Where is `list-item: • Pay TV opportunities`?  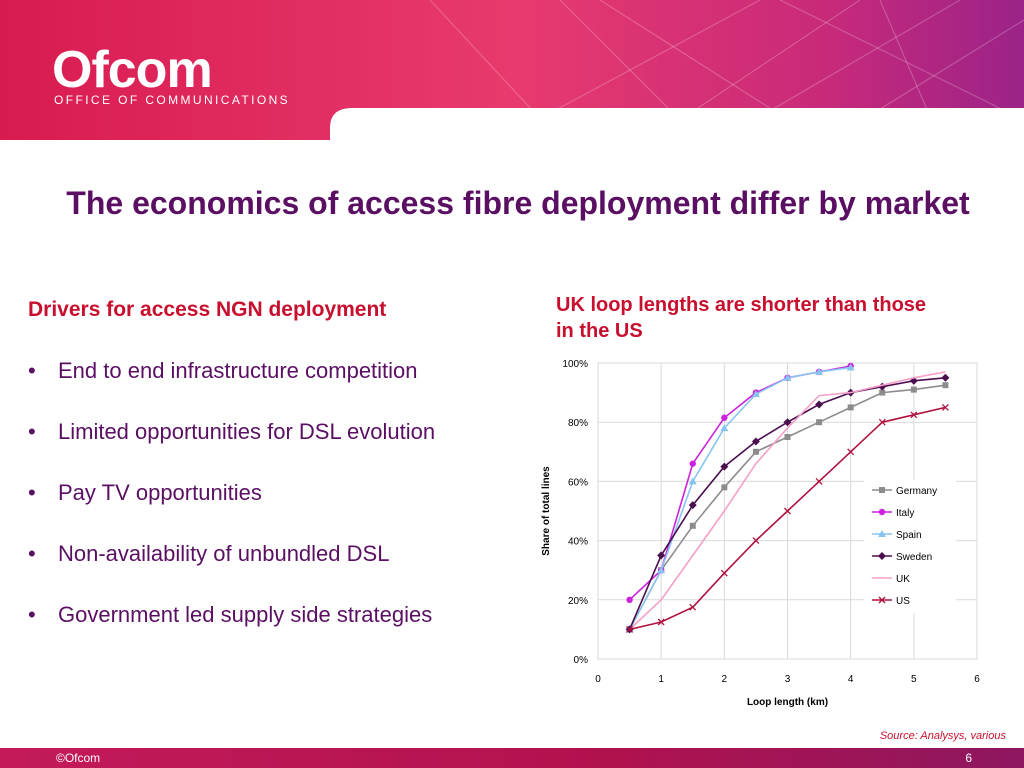 list-item: • Pay TV opportunities is located at coordinates (231, 510).